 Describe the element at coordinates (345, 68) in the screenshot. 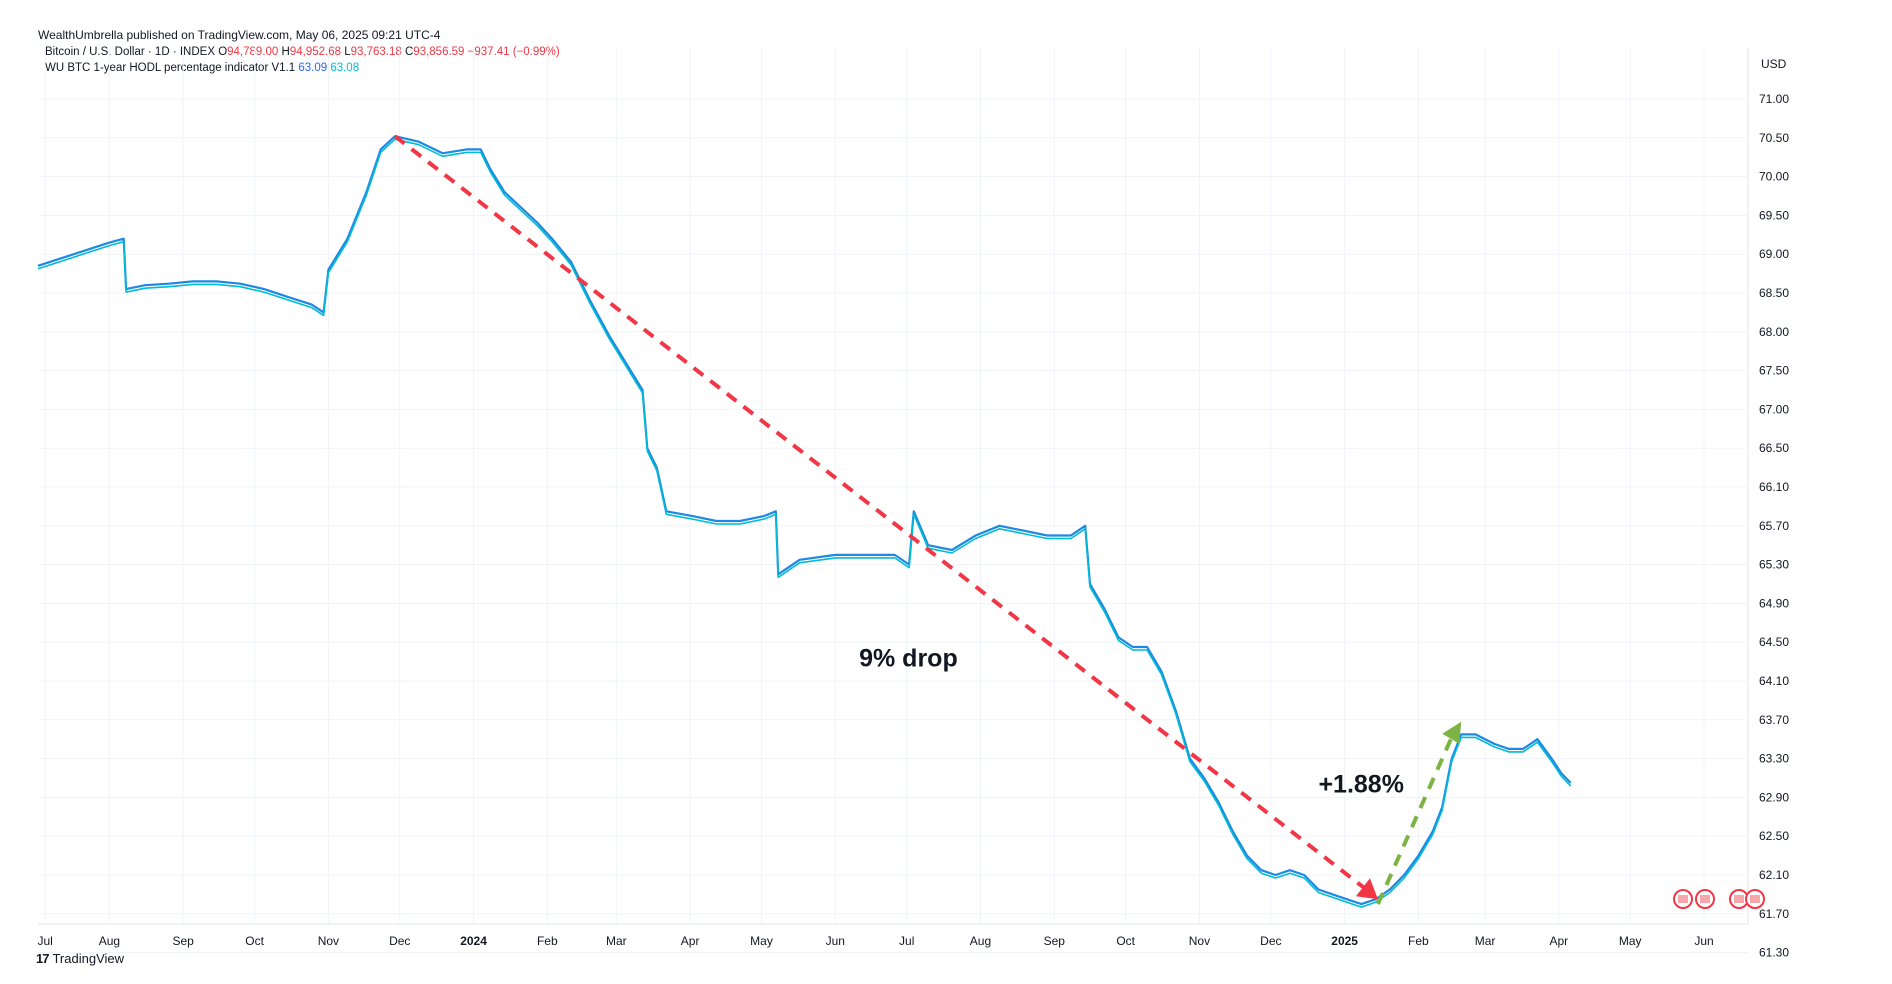

I see `indicator-value-2: 63.08` at that location.